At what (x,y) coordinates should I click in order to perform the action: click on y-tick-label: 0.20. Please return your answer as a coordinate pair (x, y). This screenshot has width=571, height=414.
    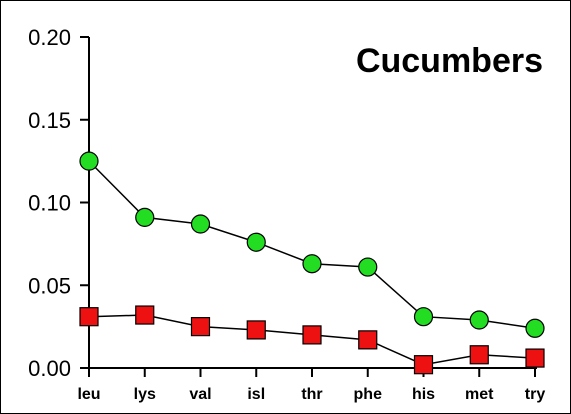
    Looking at the image, I should click on (49, 37).